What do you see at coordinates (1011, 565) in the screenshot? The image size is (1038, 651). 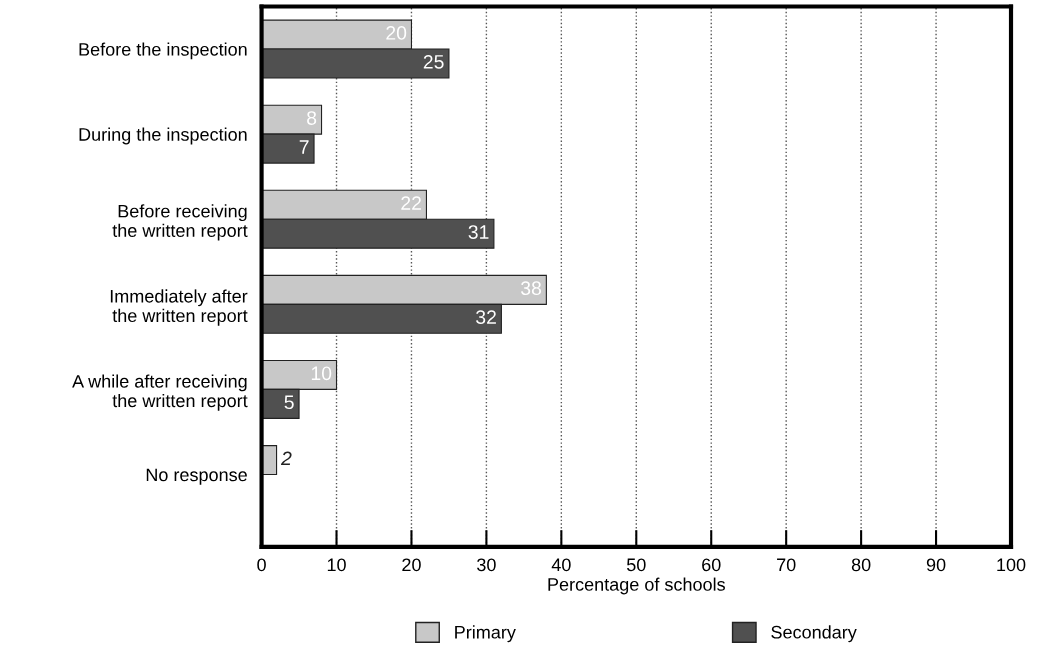 I see `x-tick-label: 100` at bounding box center [1011, 565].